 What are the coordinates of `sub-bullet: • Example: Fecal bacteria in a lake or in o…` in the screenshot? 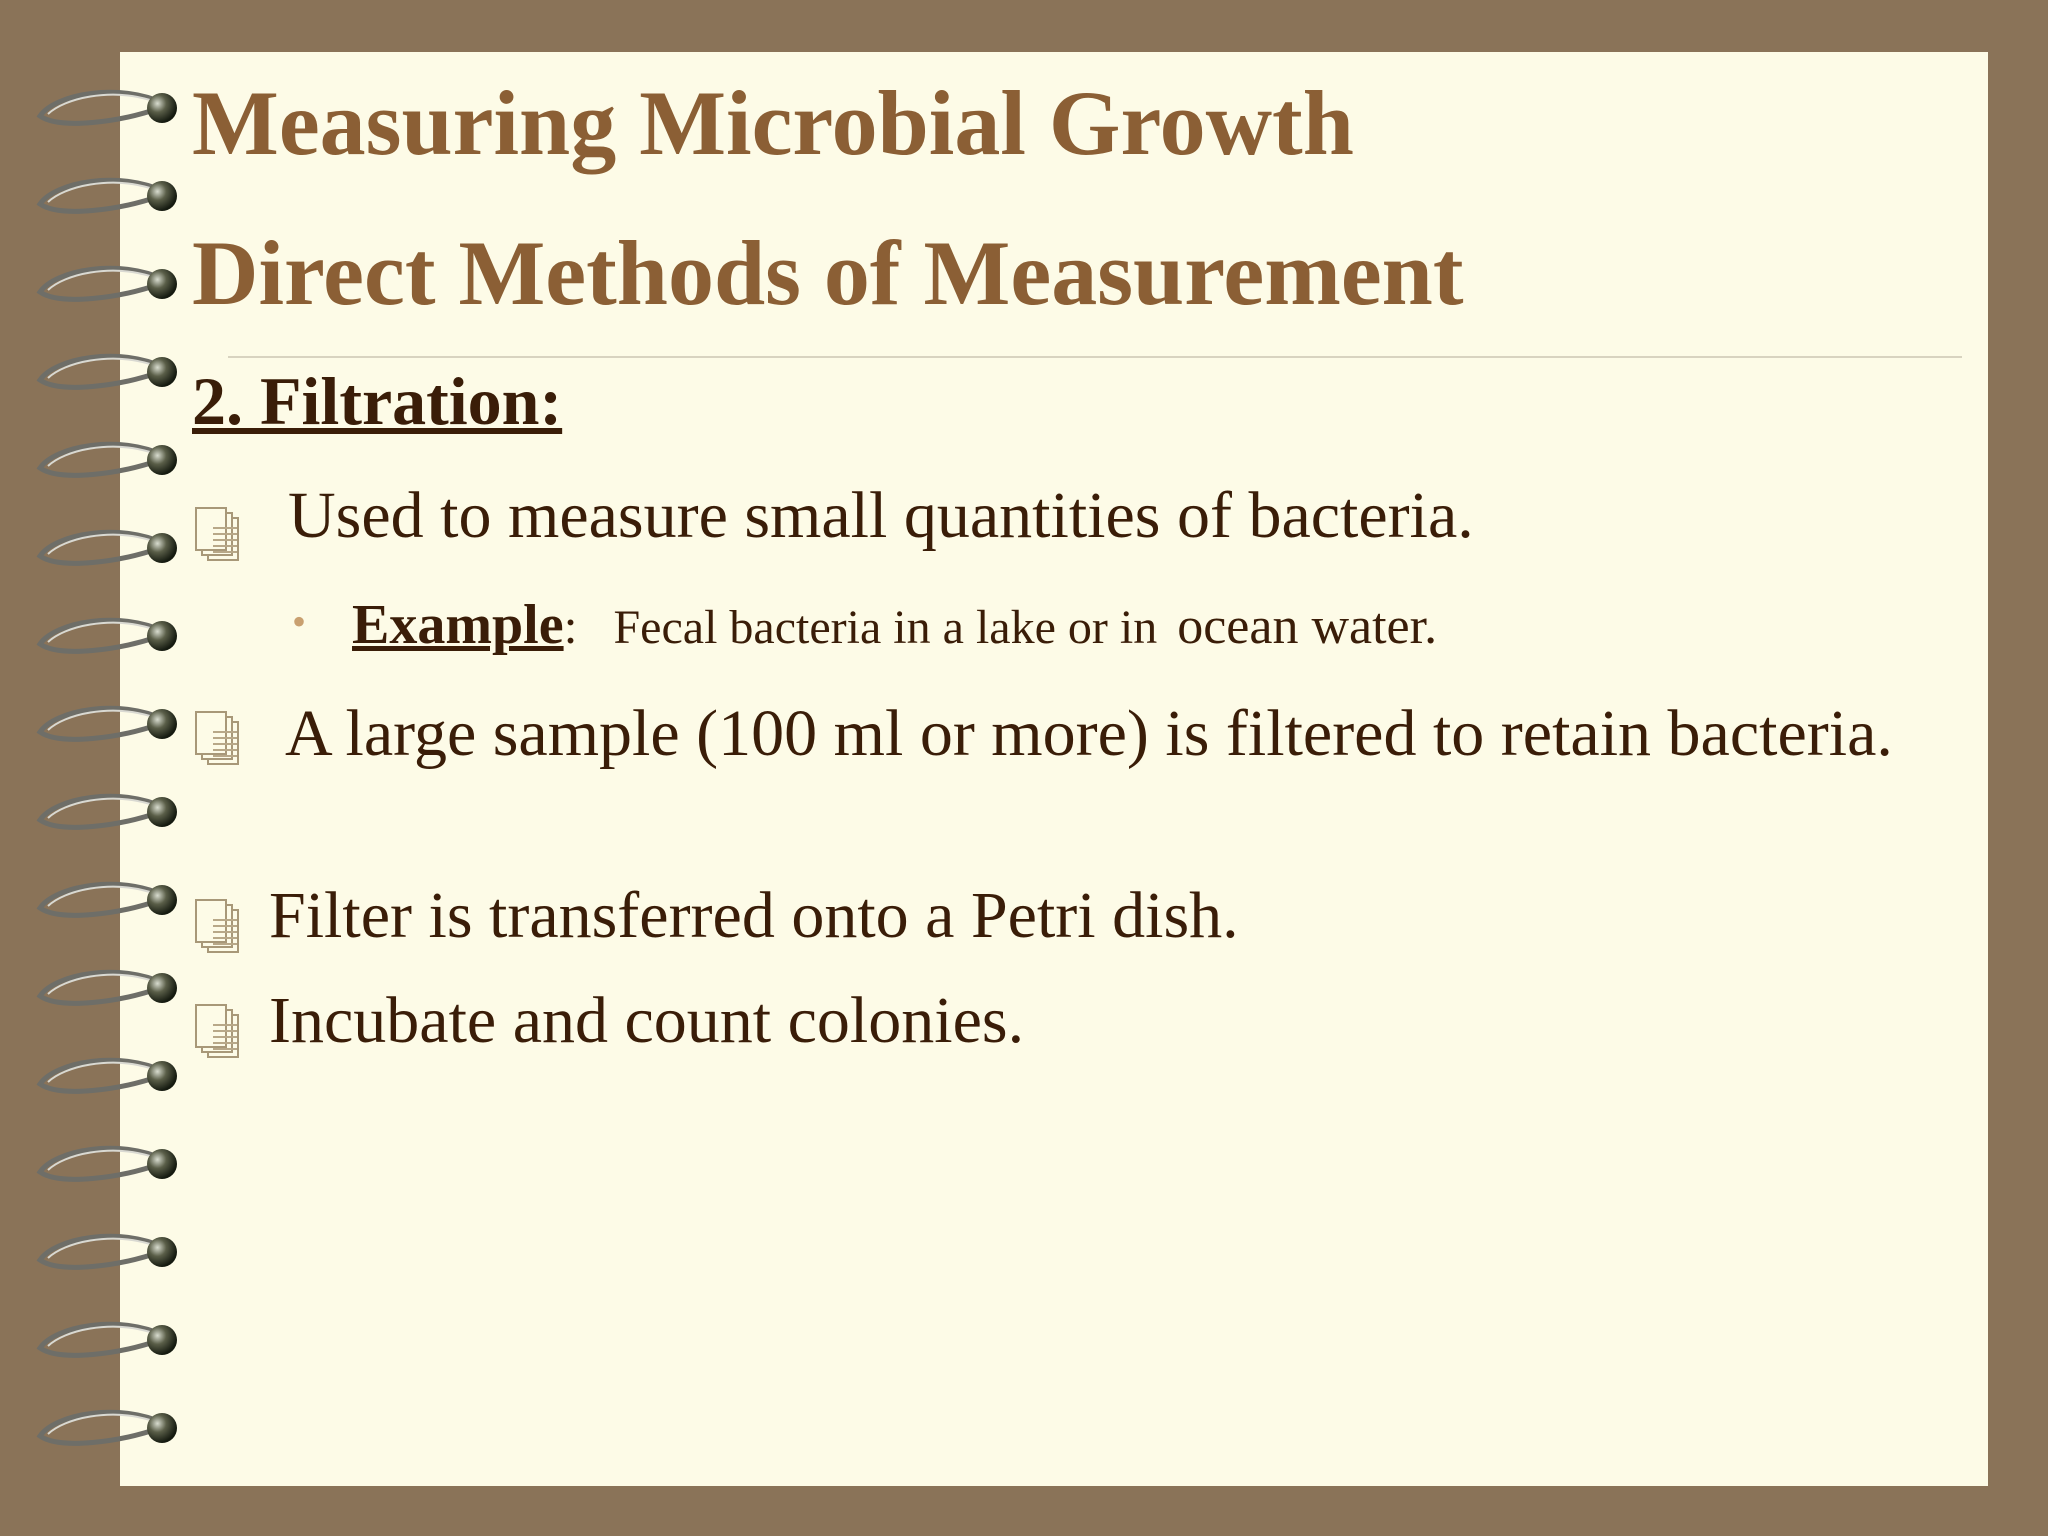 It's located at (865, 625).